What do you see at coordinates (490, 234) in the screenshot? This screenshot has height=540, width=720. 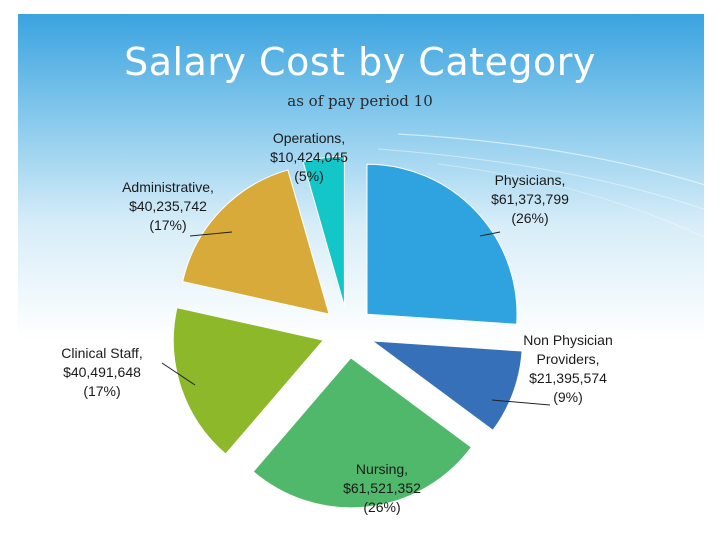 I see `leader-line-physicians` at bounding box center [490, 234].